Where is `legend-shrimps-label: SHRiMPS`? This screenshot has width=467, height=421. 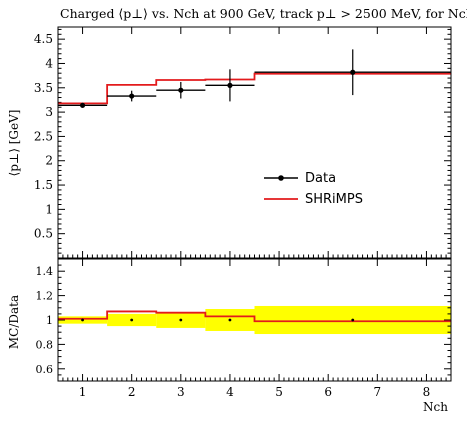
legend-shrimps-label: SHRiMPS is located at coordinates (334, 199).